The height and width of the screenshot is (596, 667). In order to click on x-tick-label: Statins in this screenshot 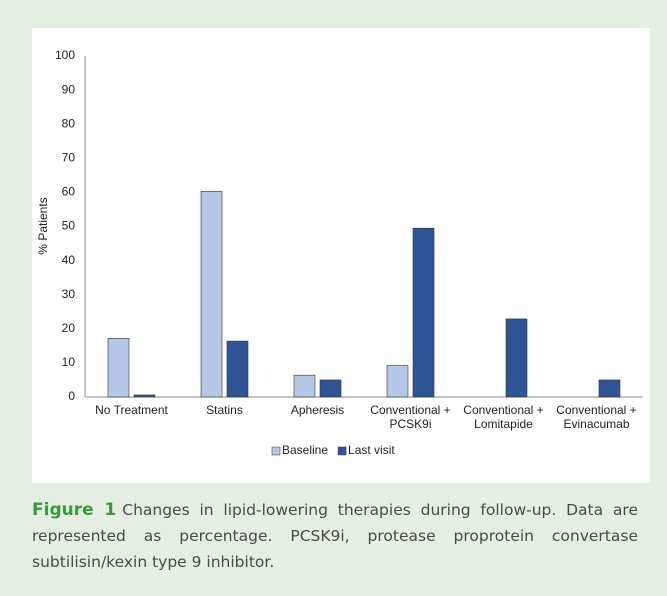, I will do `click(224, 410)`.